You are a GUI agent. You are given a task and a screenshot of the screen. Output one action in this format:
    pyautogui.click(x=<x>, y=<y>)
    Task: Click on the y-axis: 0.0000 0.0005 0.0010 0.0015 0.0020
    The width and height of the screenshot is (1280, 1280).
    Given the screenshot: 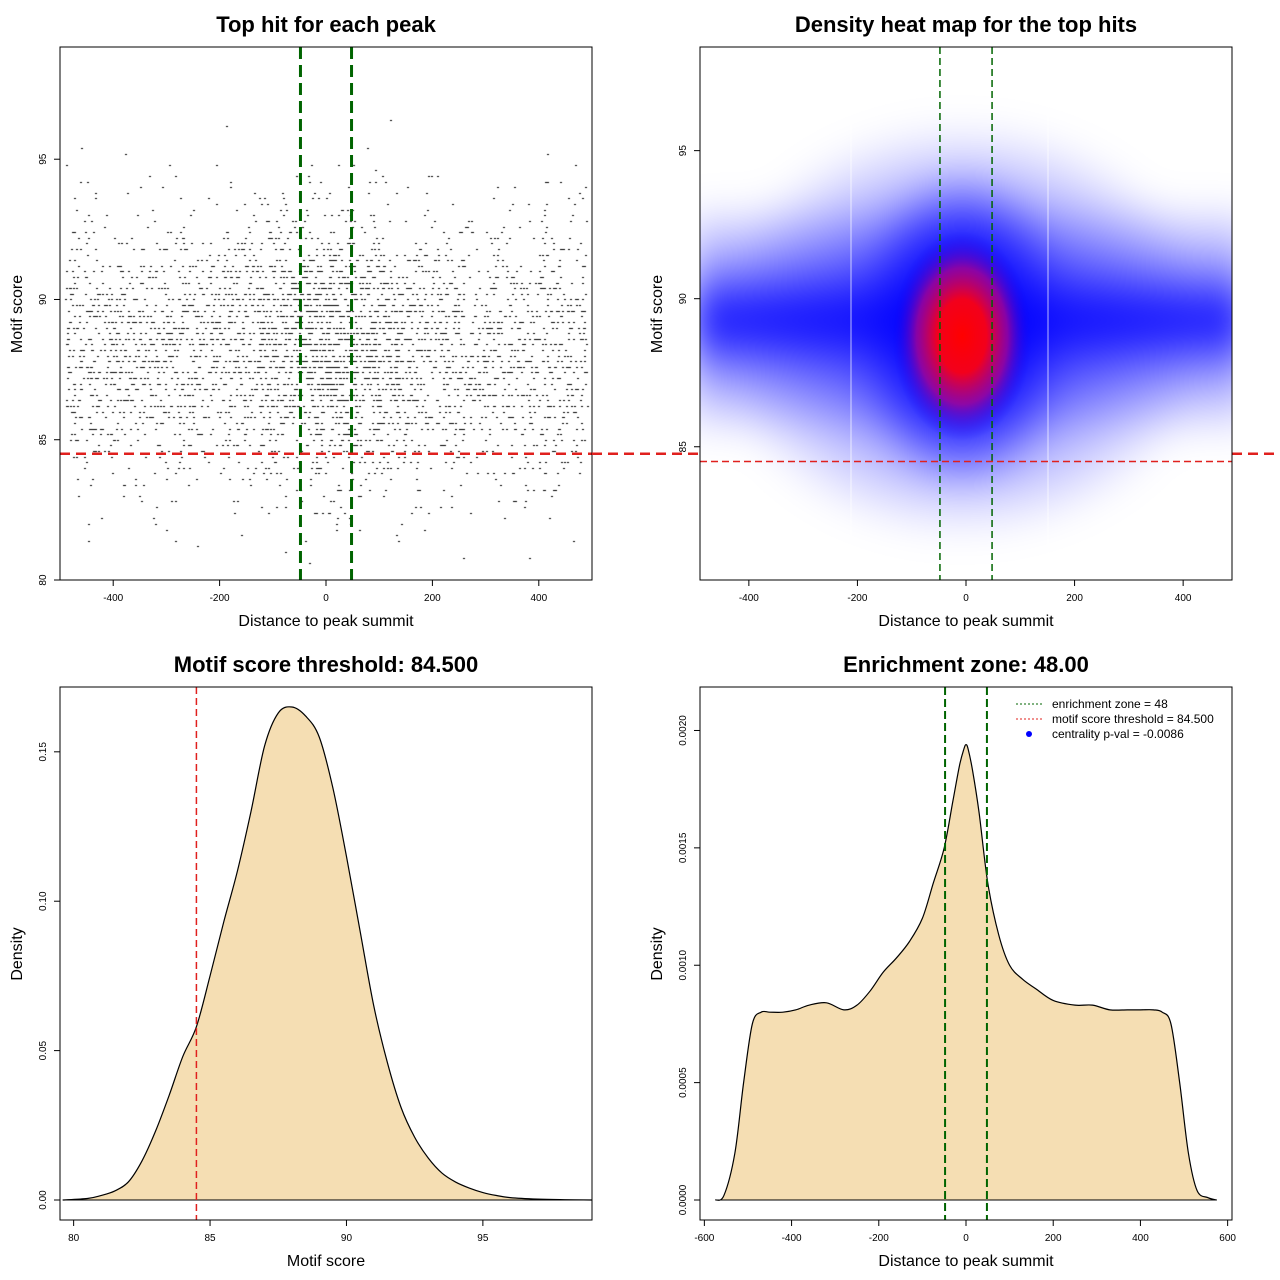 What is the action you would take?
    pyautogui.click(x=689, y=965)
    